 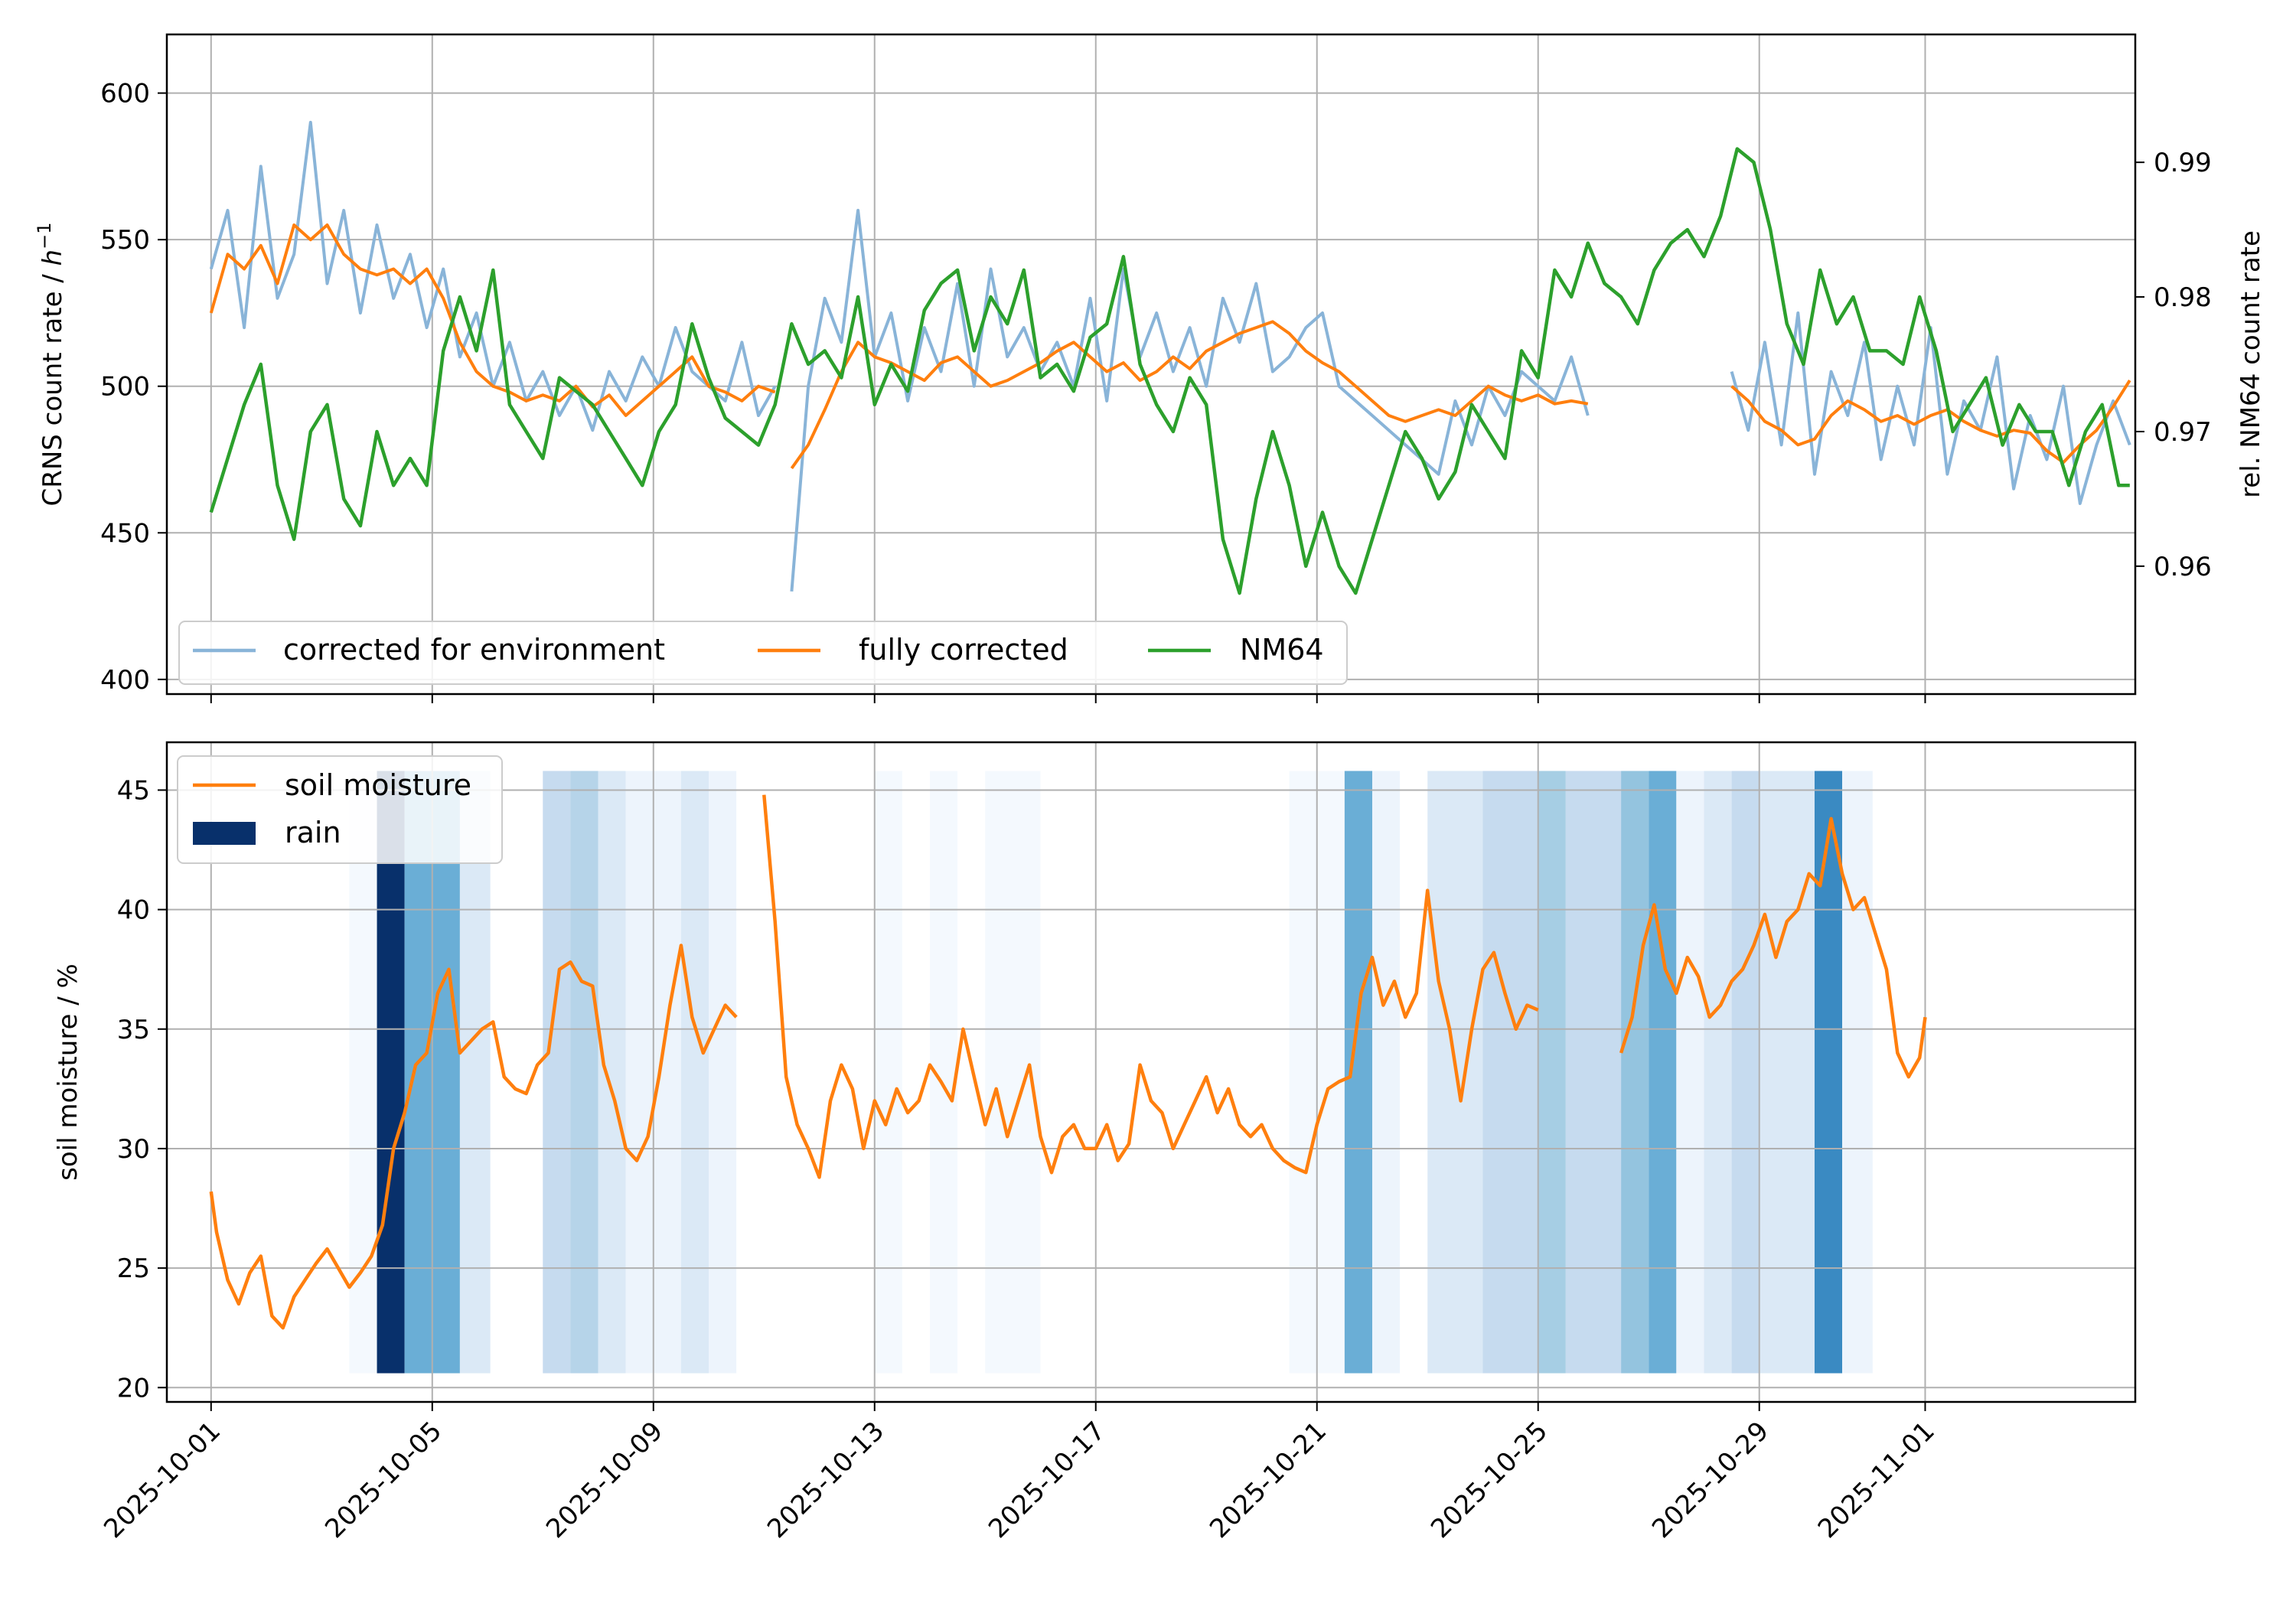 What do you see at coordinates (125, 387) in the screenshot?
I see `top-ytick-label: 500` at bounding box center [125, 387].